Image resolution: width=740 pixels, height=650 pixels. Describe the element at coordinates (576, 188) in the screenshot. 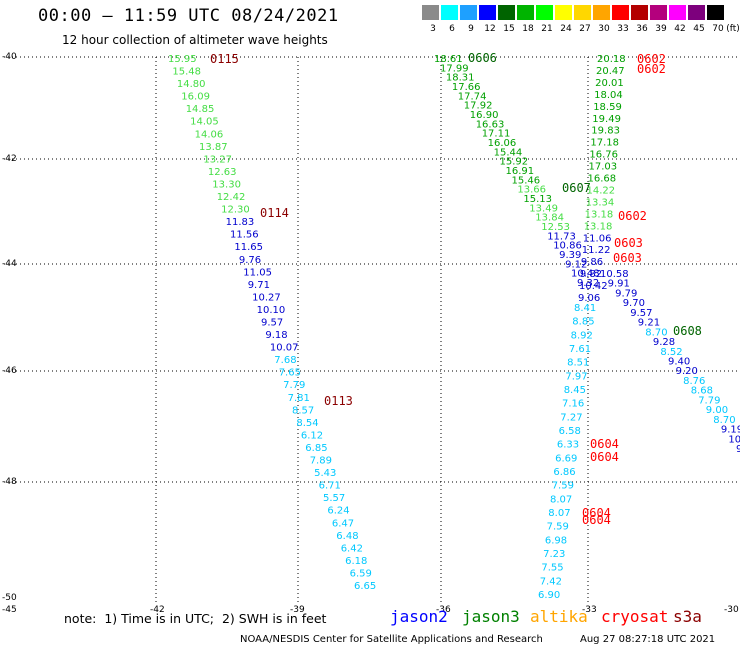

I see `pass-id-label: 0607` at that location.